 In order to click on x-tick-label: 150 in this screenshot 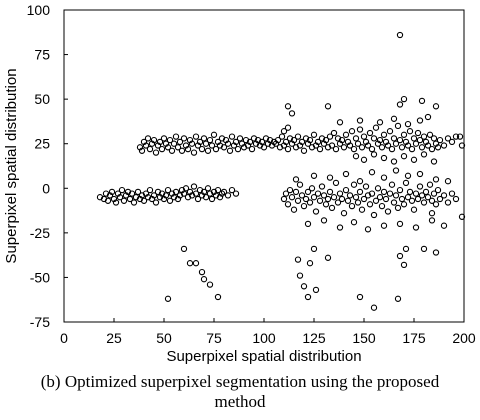, I will do `click(364, 338)`.